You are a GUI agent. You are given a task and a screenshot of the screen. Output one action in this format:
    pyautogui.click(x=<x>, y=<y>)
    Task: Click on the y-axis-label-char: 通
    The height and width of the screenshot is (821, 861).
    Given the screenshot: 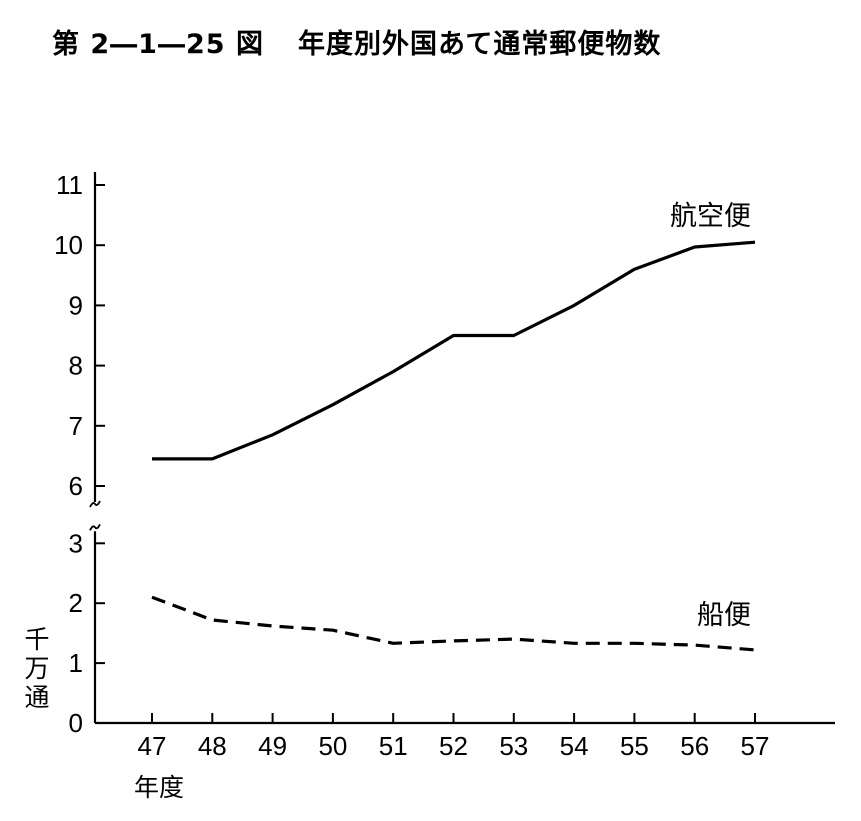 What is the action you would take?
    pyautogui.click(x=36, y=697)
    